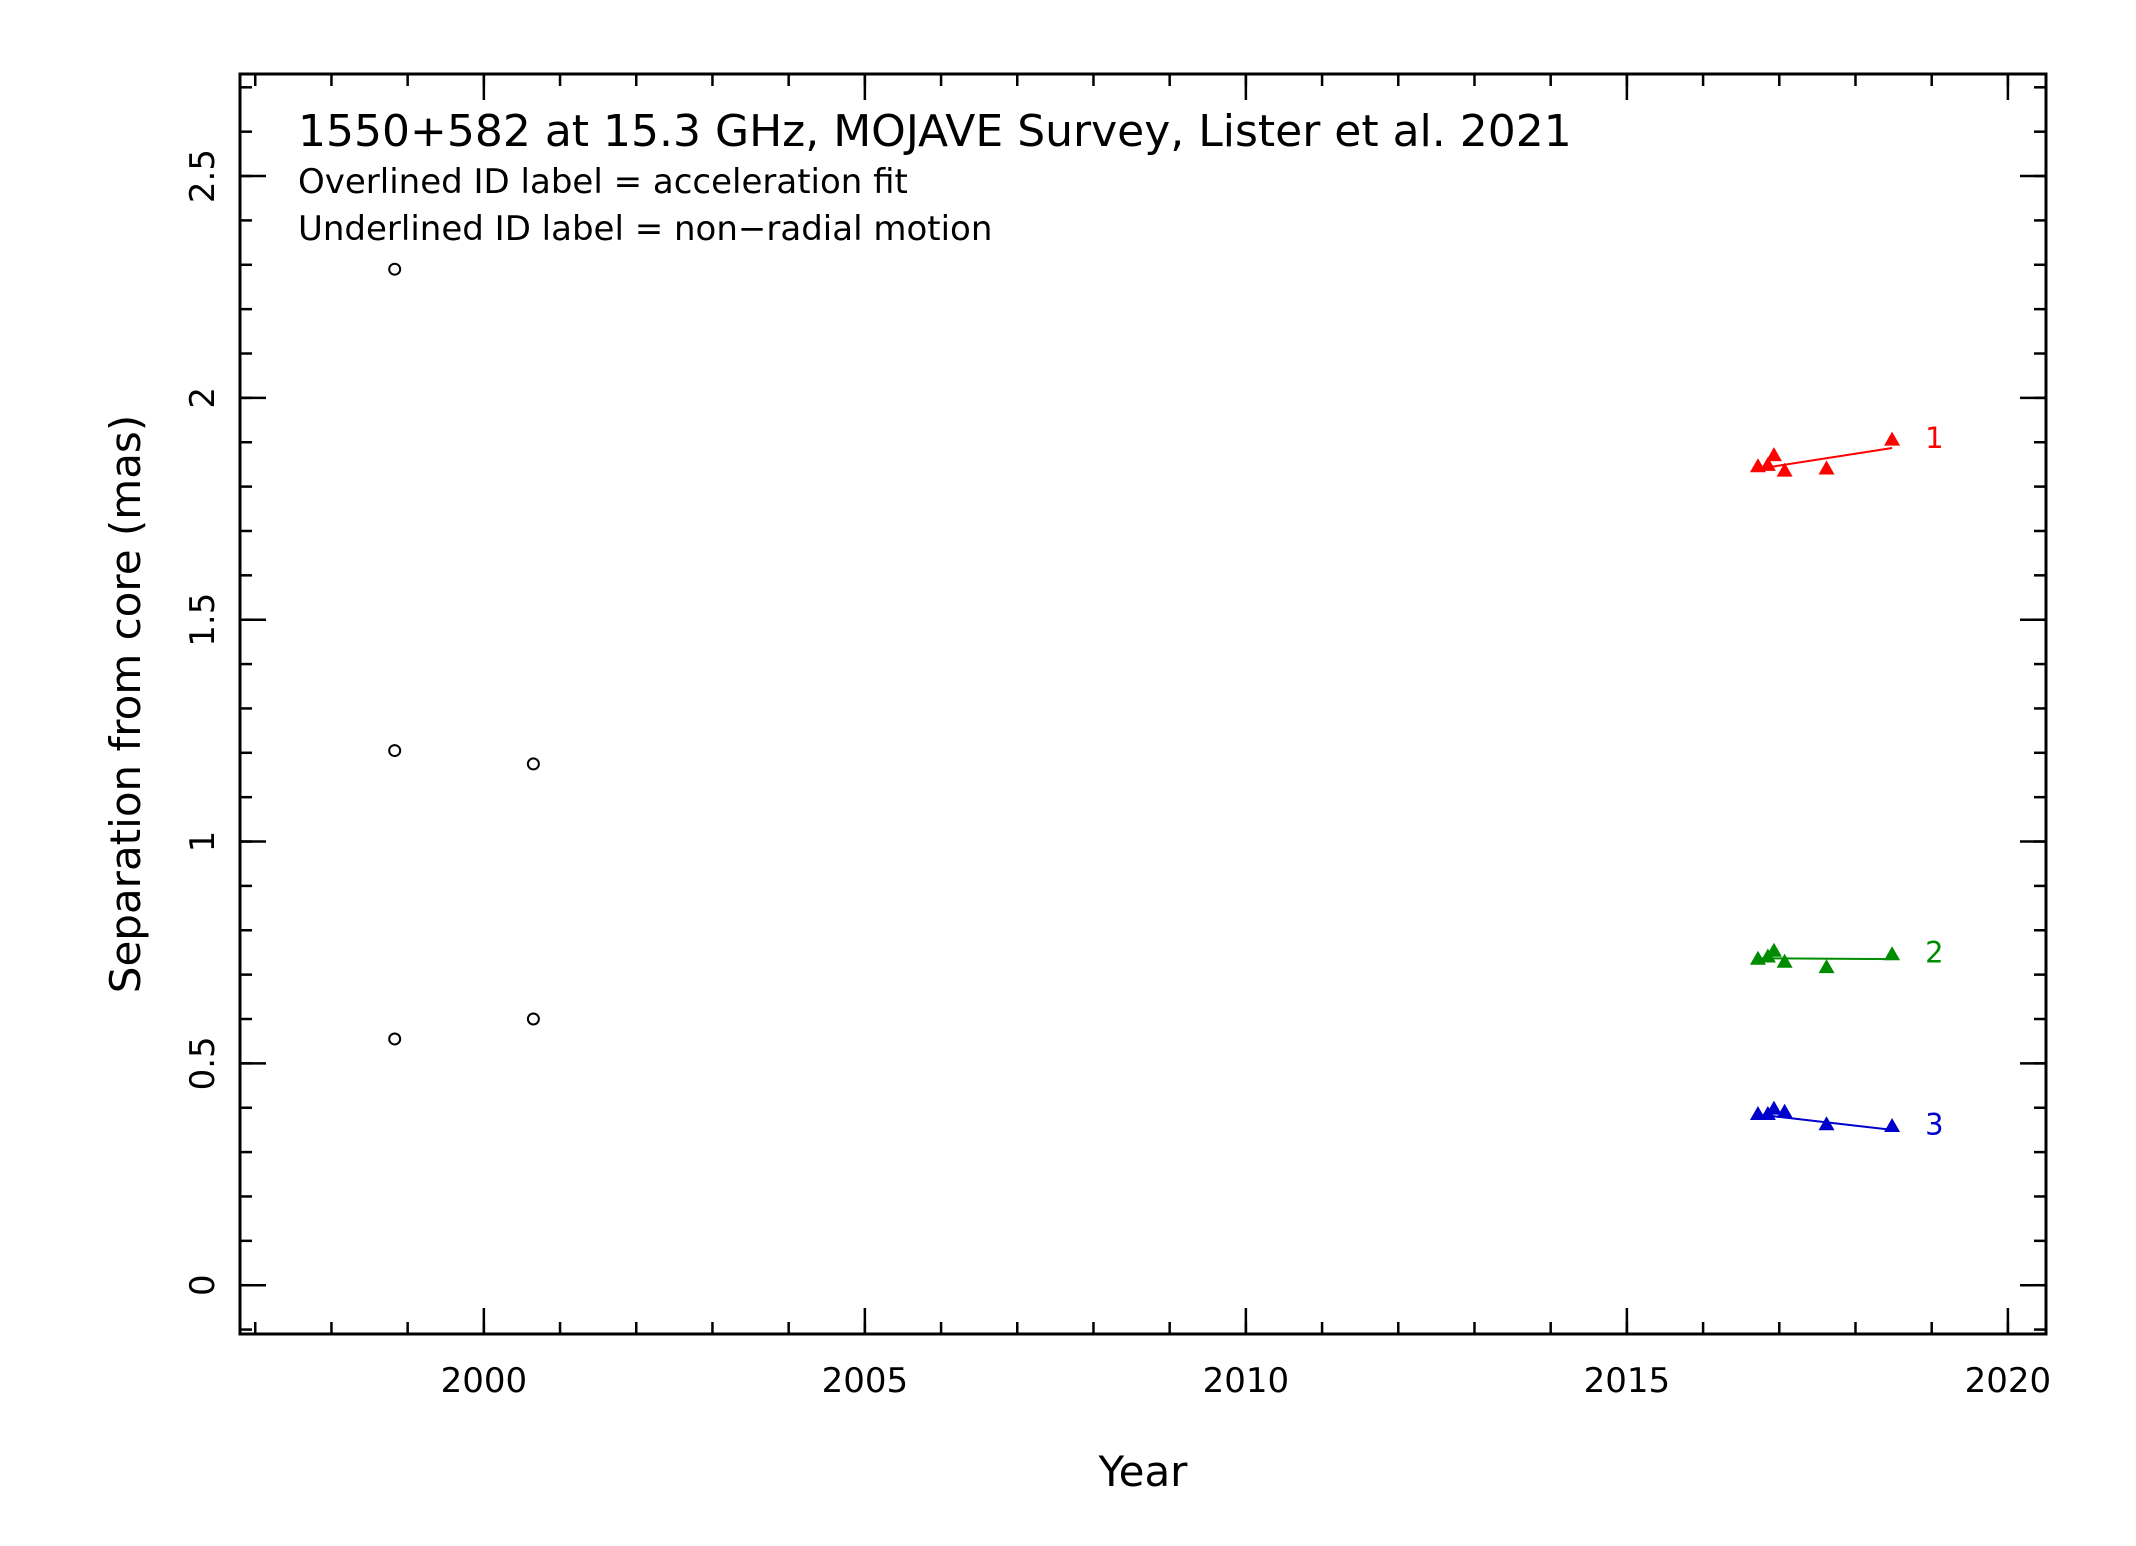 The image size is (2136, 1546). What do you see at coordinates (203, 176) in the screenshot?
I see `y-tick-label: 2.5` at bounding box center [203, 176].